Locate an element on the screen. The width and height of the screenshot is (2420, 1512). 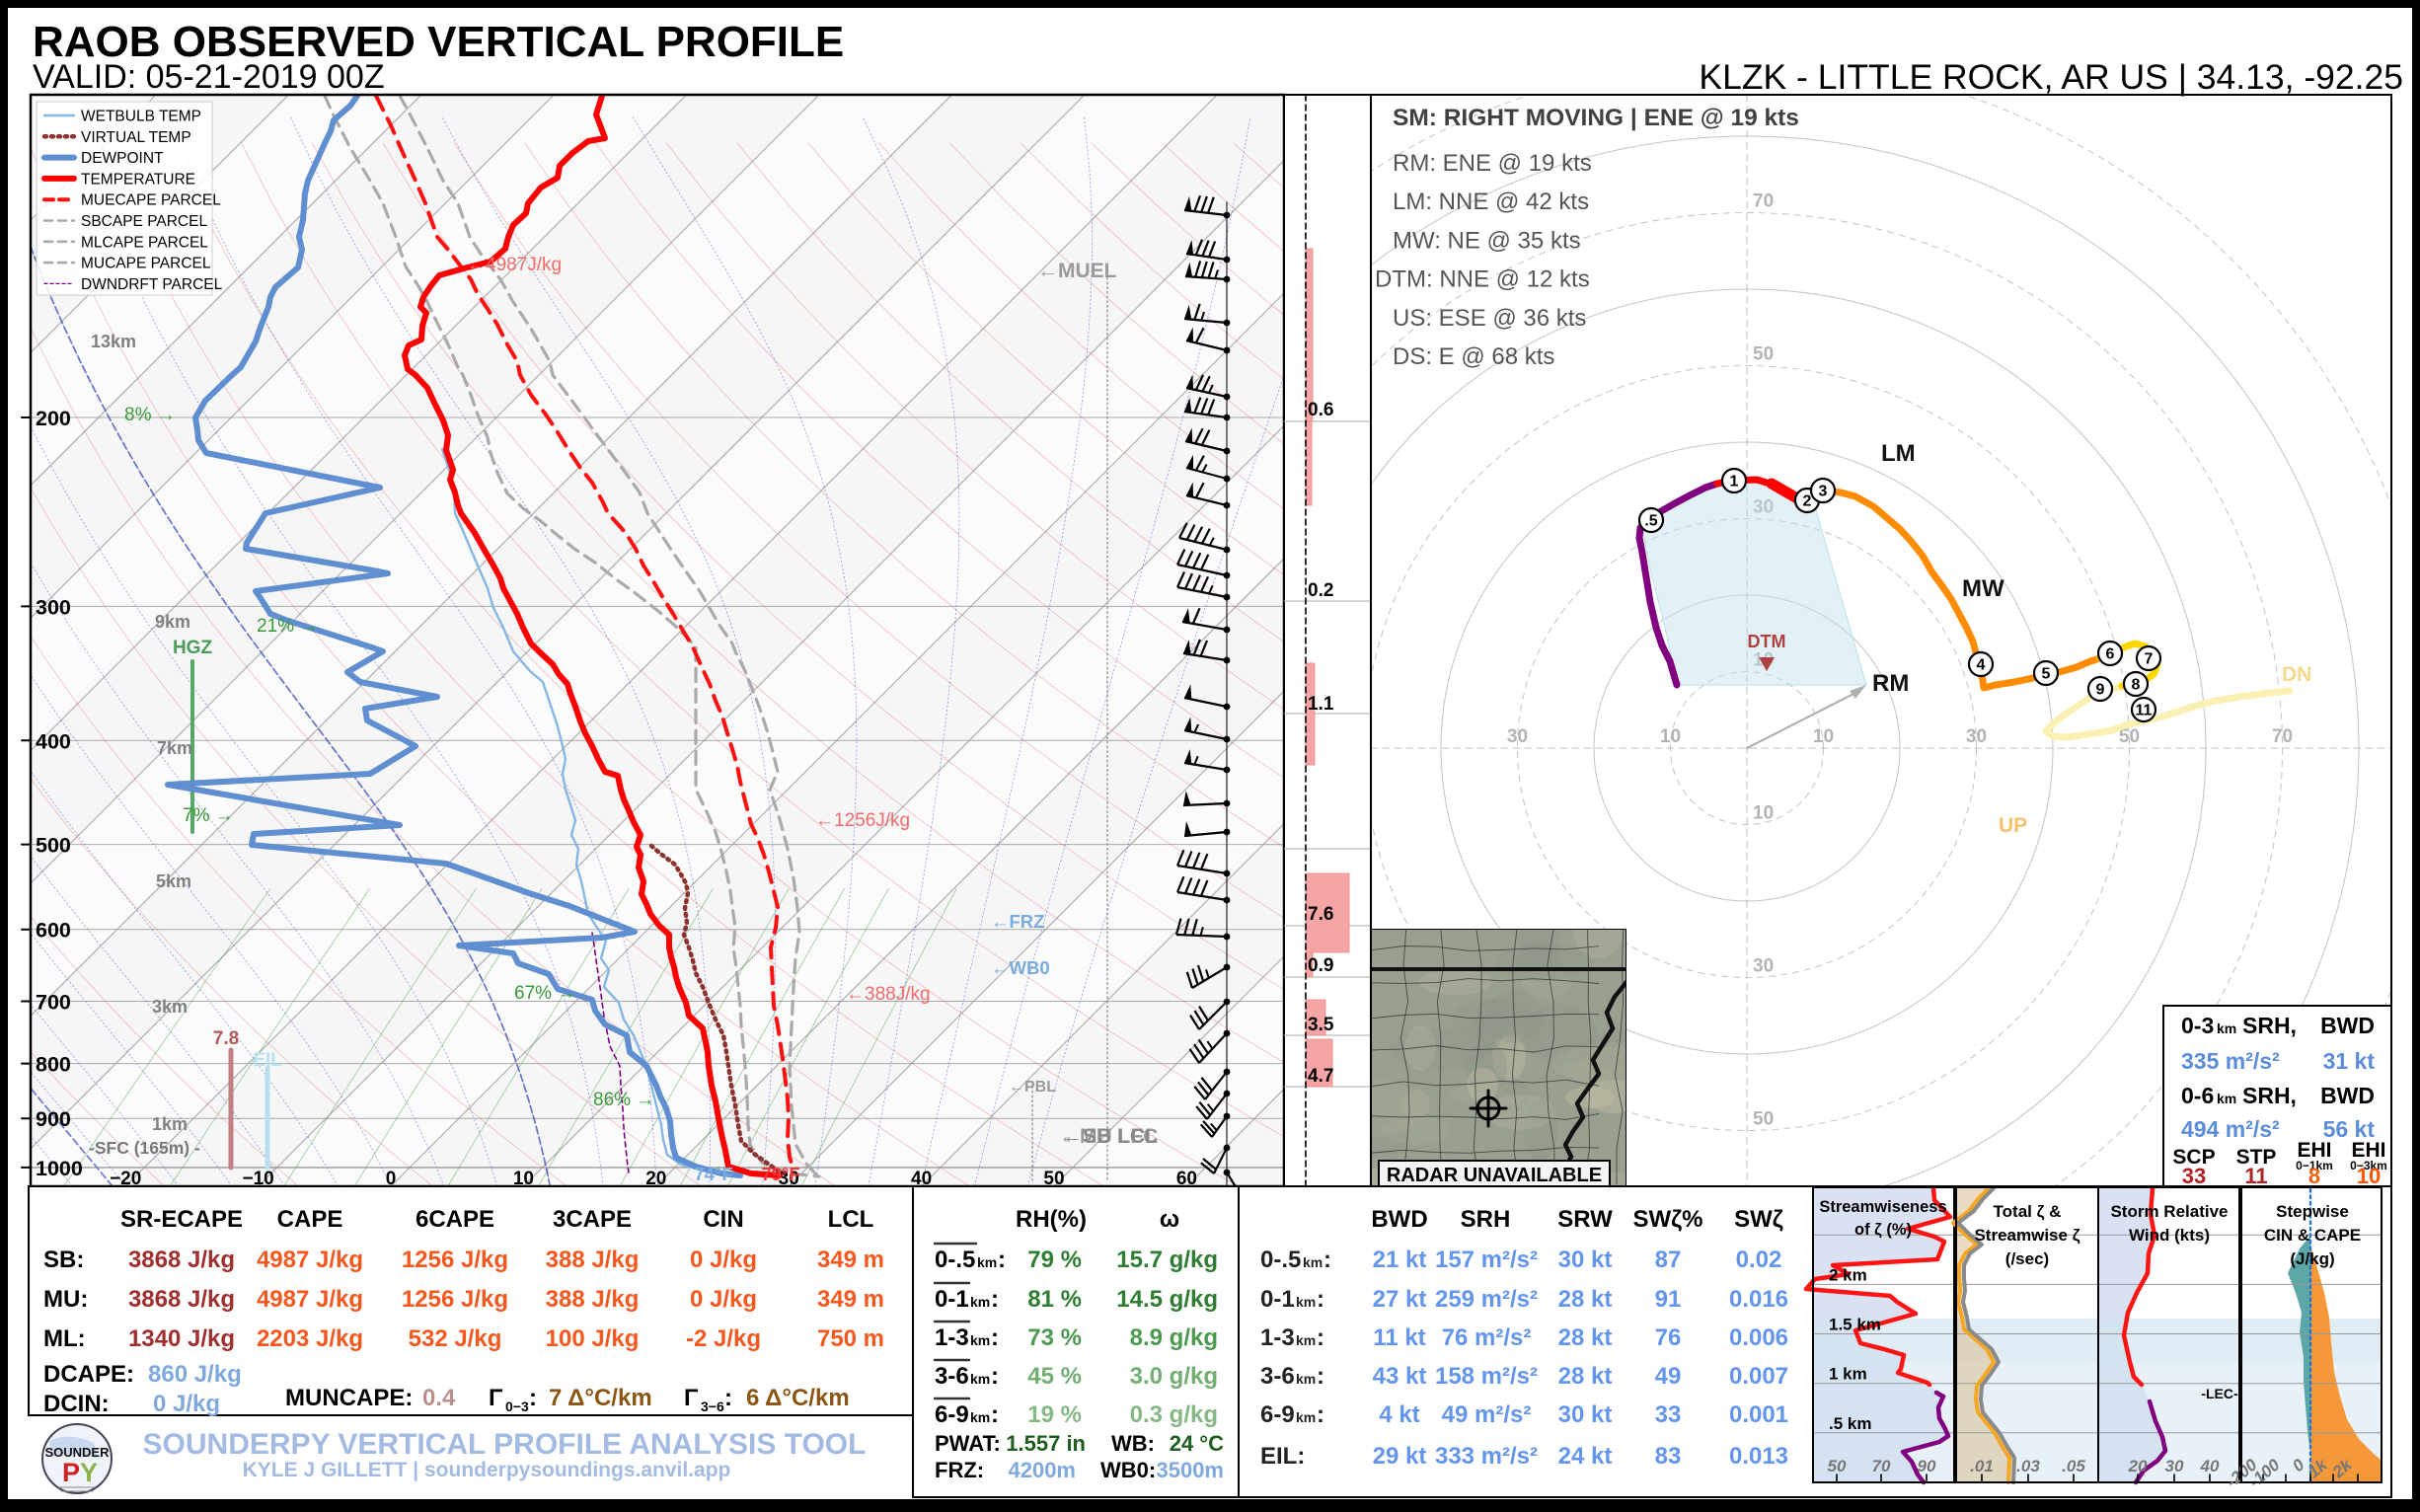
svg-text: 79 % is located at coordinates (1055, 1260).